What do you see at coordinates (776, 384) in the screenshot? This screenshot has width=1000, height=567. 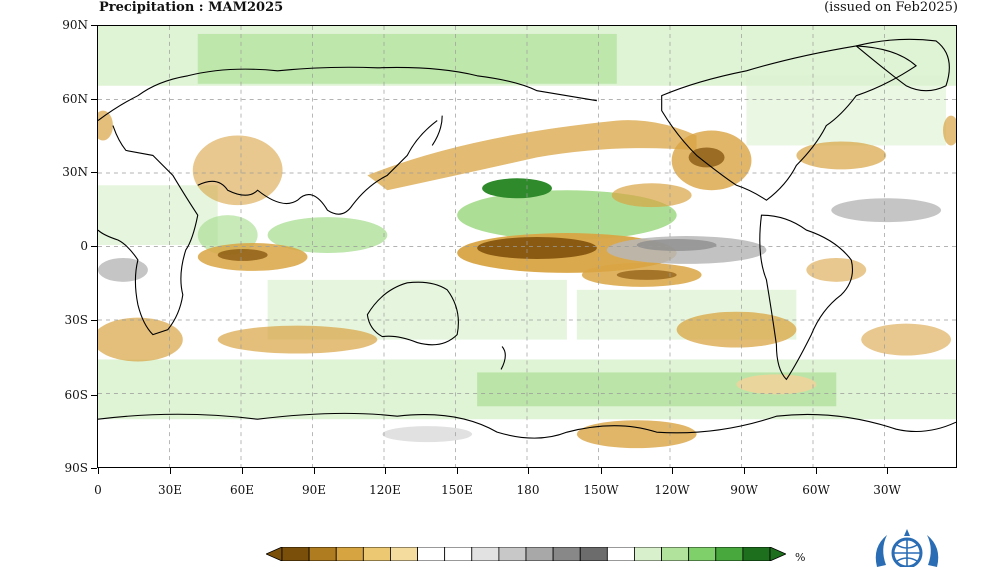 I see `dry-light-patch` at bounding box center [776, 384].